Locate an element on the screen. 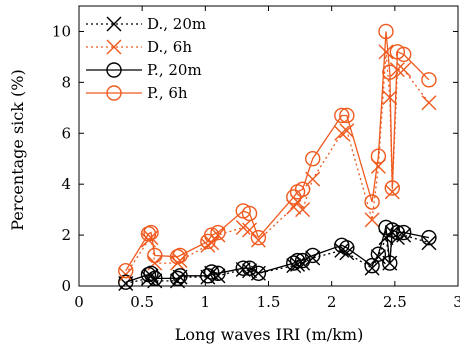  y-tick-label: 4 is located at coordinates (66, 184).